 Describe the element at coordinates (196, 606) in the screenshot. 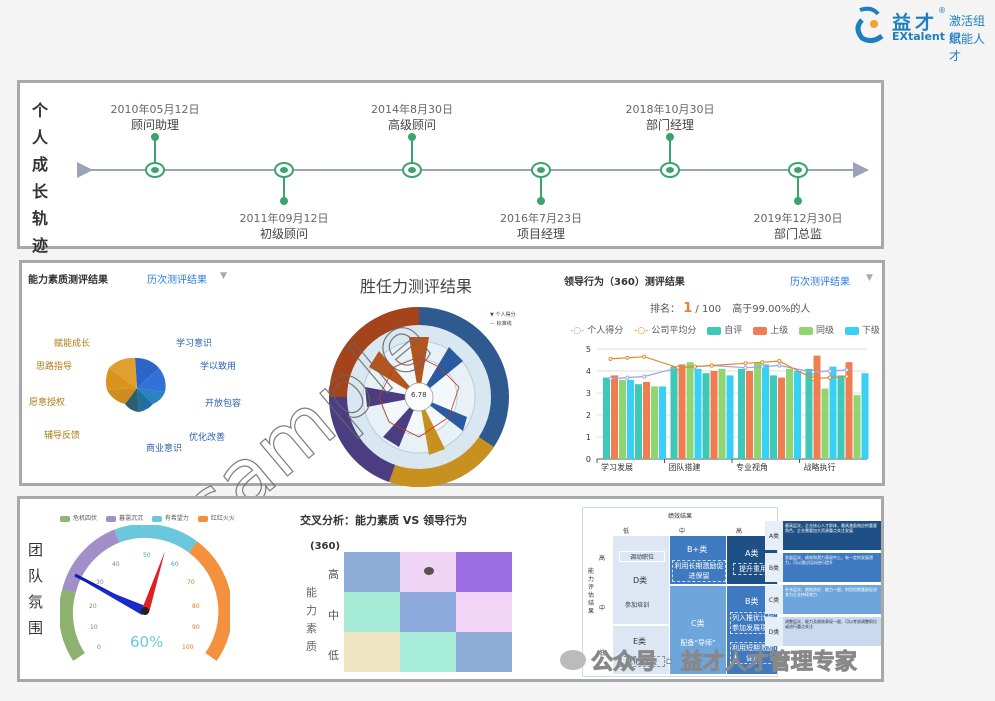

I see `gauge-tick: 80` at that location.